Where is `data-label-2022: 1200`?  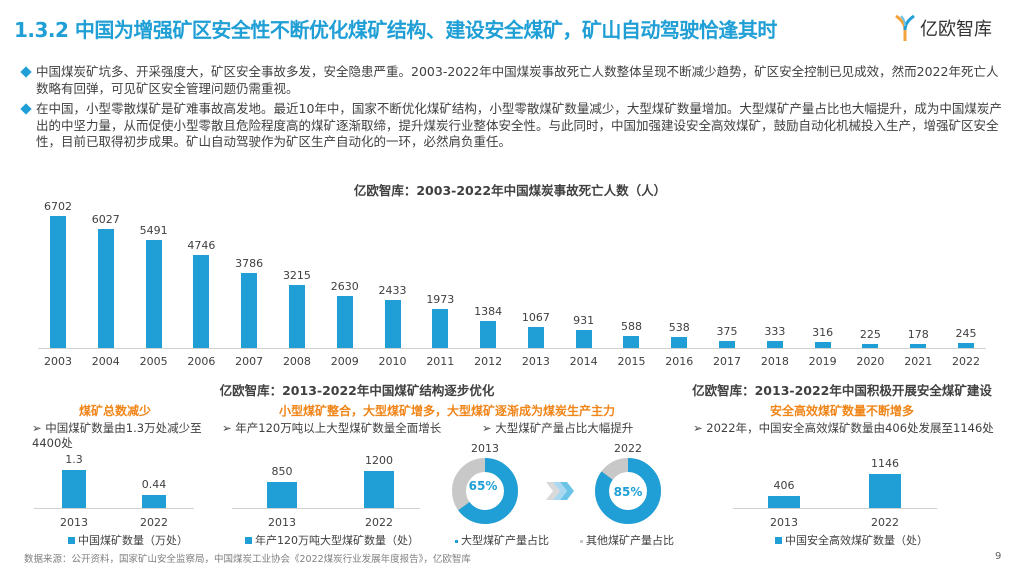 data-label-2022: 1200 is located at coordinates (379, 460).